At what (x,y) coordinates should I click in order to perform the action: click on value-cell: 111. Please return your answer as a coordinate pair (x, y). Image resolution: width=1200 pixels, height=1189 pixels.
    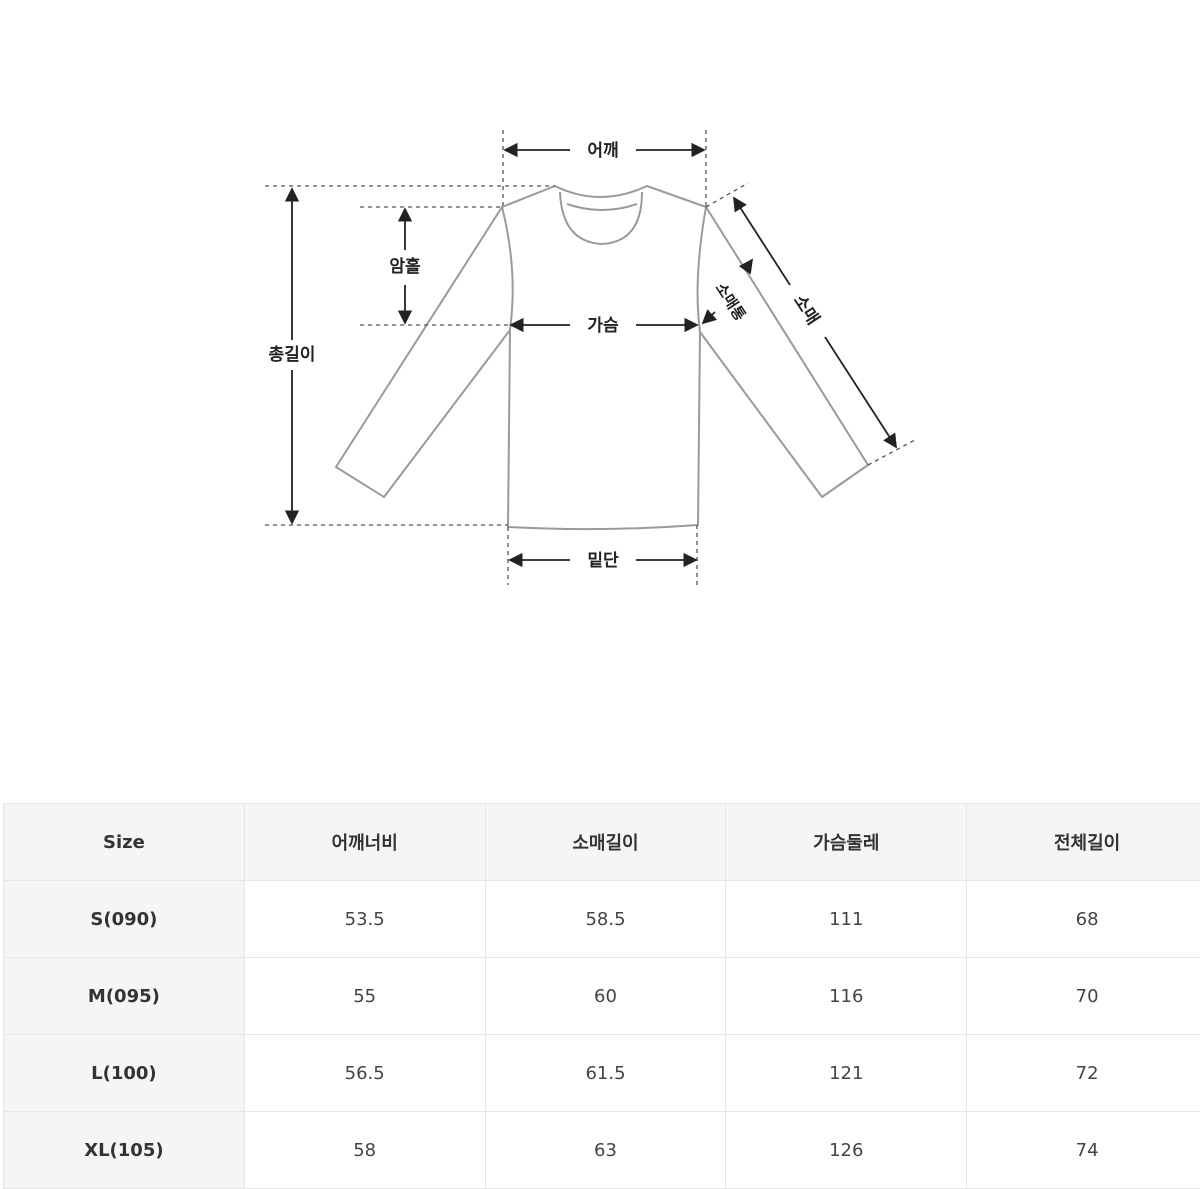
    Looking at the image, I should click on (846, 919).